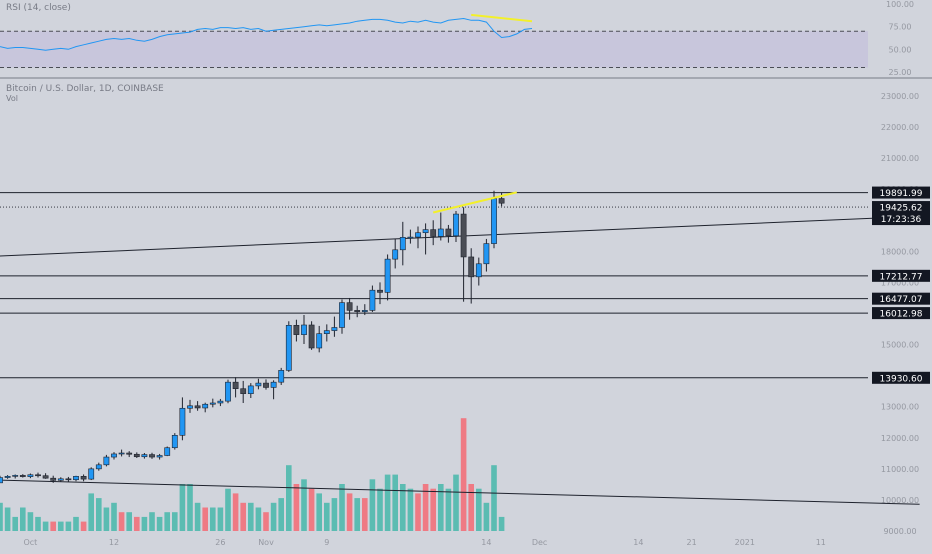  I want to click on x-tick-label: 14, so click(638, 542).